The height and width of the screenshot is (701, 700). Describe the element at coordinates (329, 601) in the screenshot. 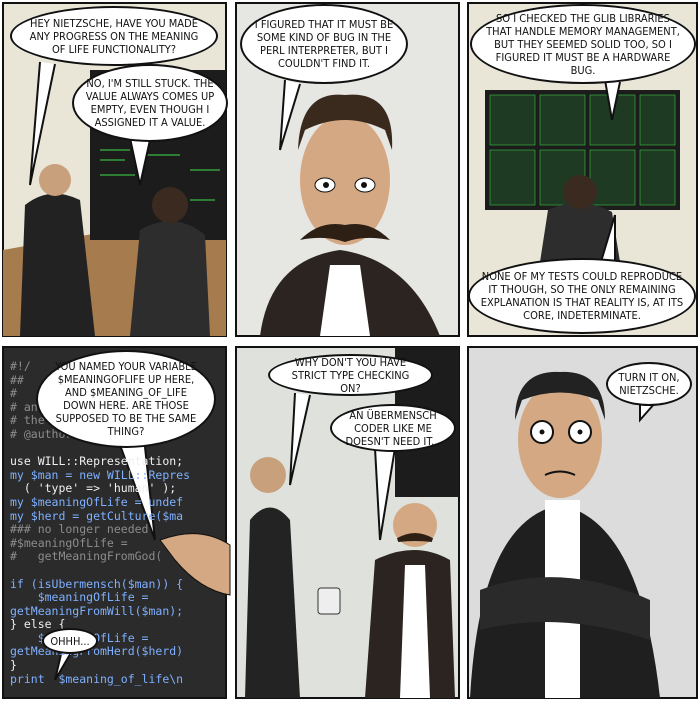

I see `mug` at that location.